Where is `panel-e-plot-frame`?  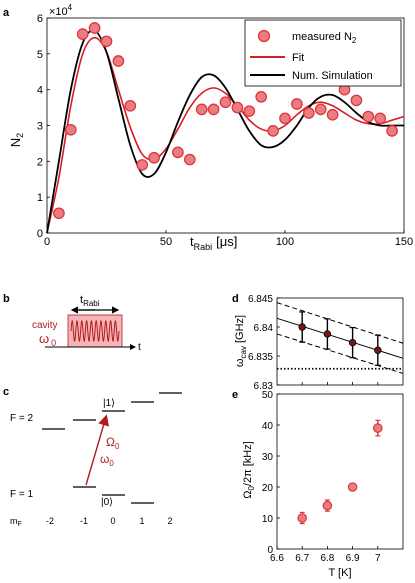
panel-e-plot-frame is located at coordinates (340, 471).